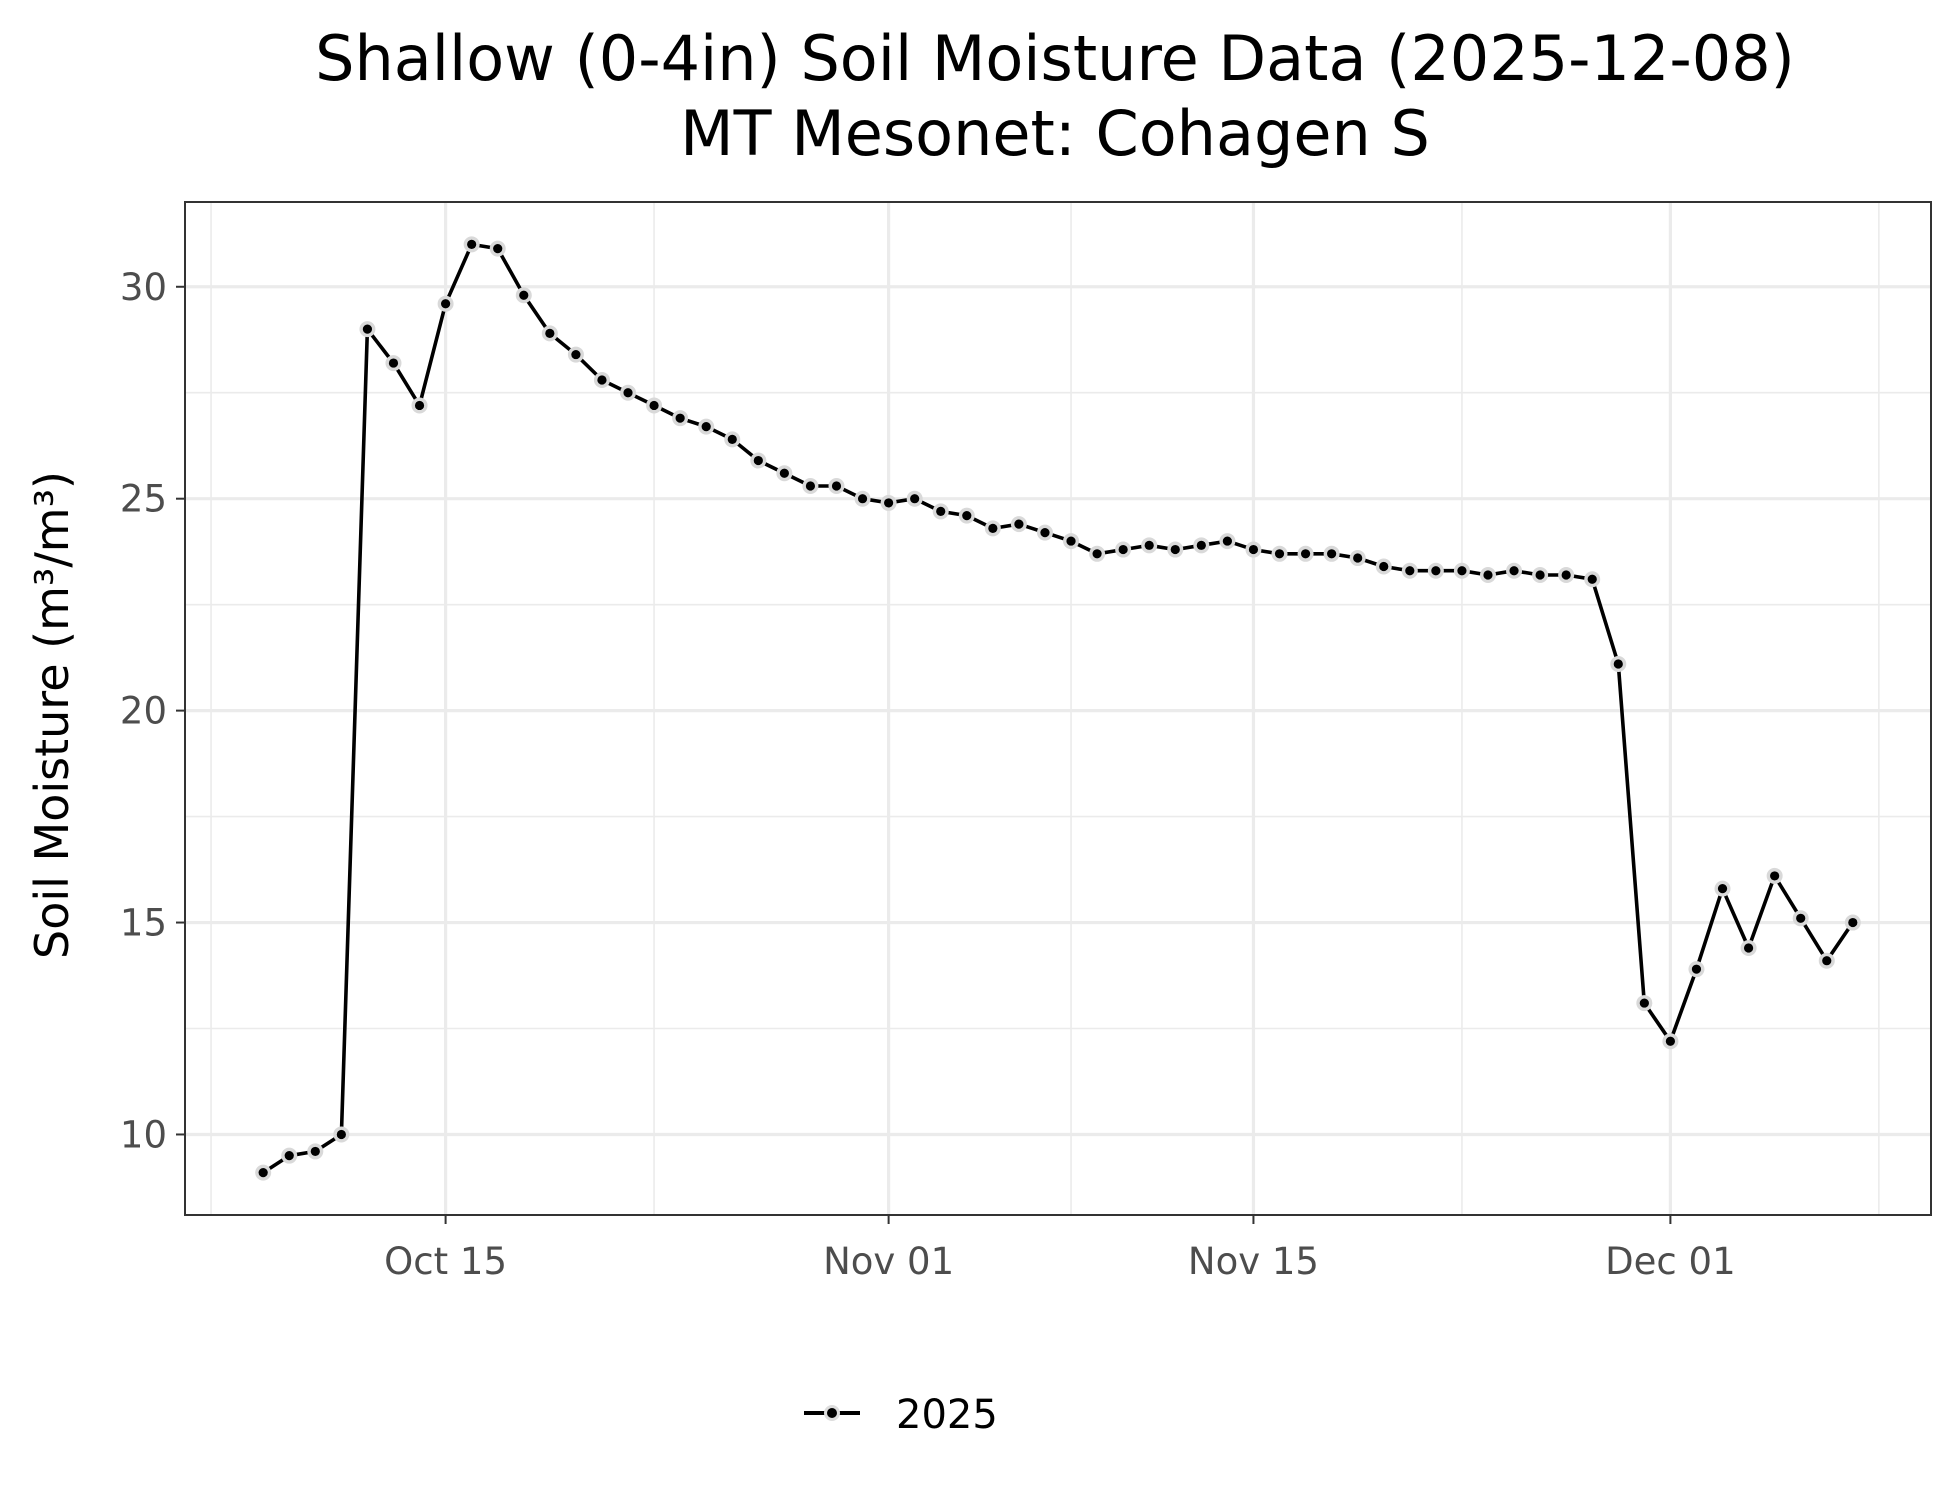 This screenshot has width=1950, height=1500. What do you see at coordinates (143, 499) in the screenshot?
I see `y-tick-label: 25` at bounding box center [143, 499].